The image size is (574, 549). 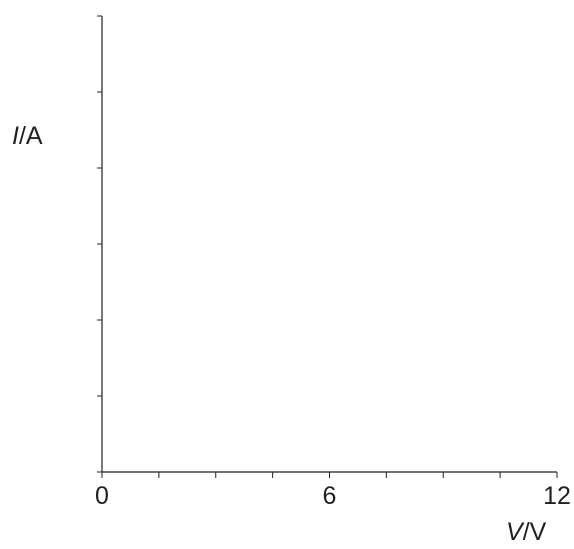 I want to click on y-ticks, so click(x=99, y=244).